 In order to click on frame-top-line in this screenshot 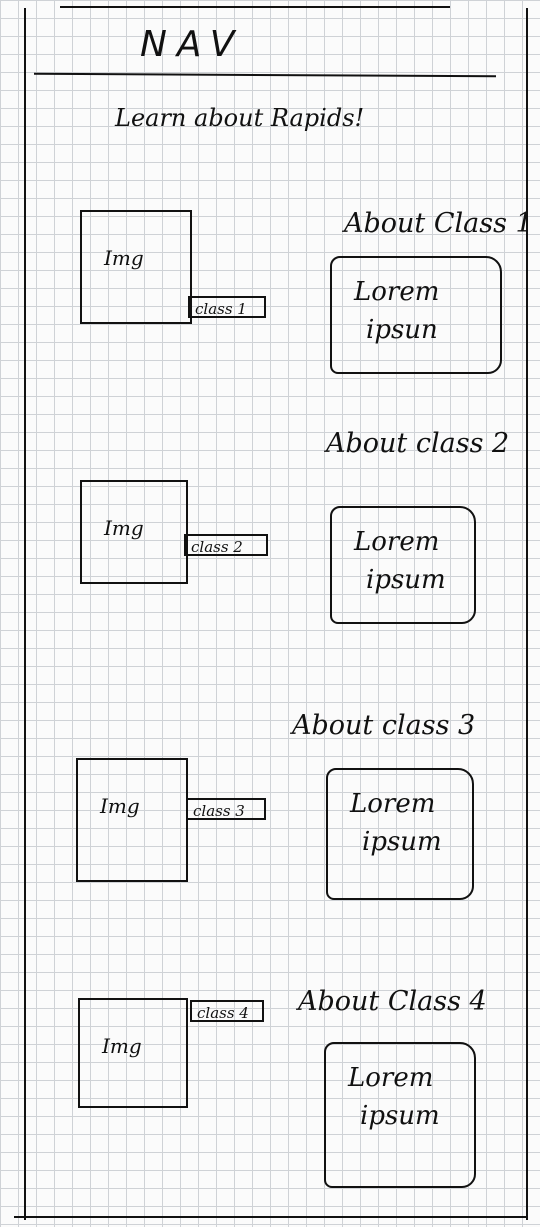, I will do `click(255, 7)`.